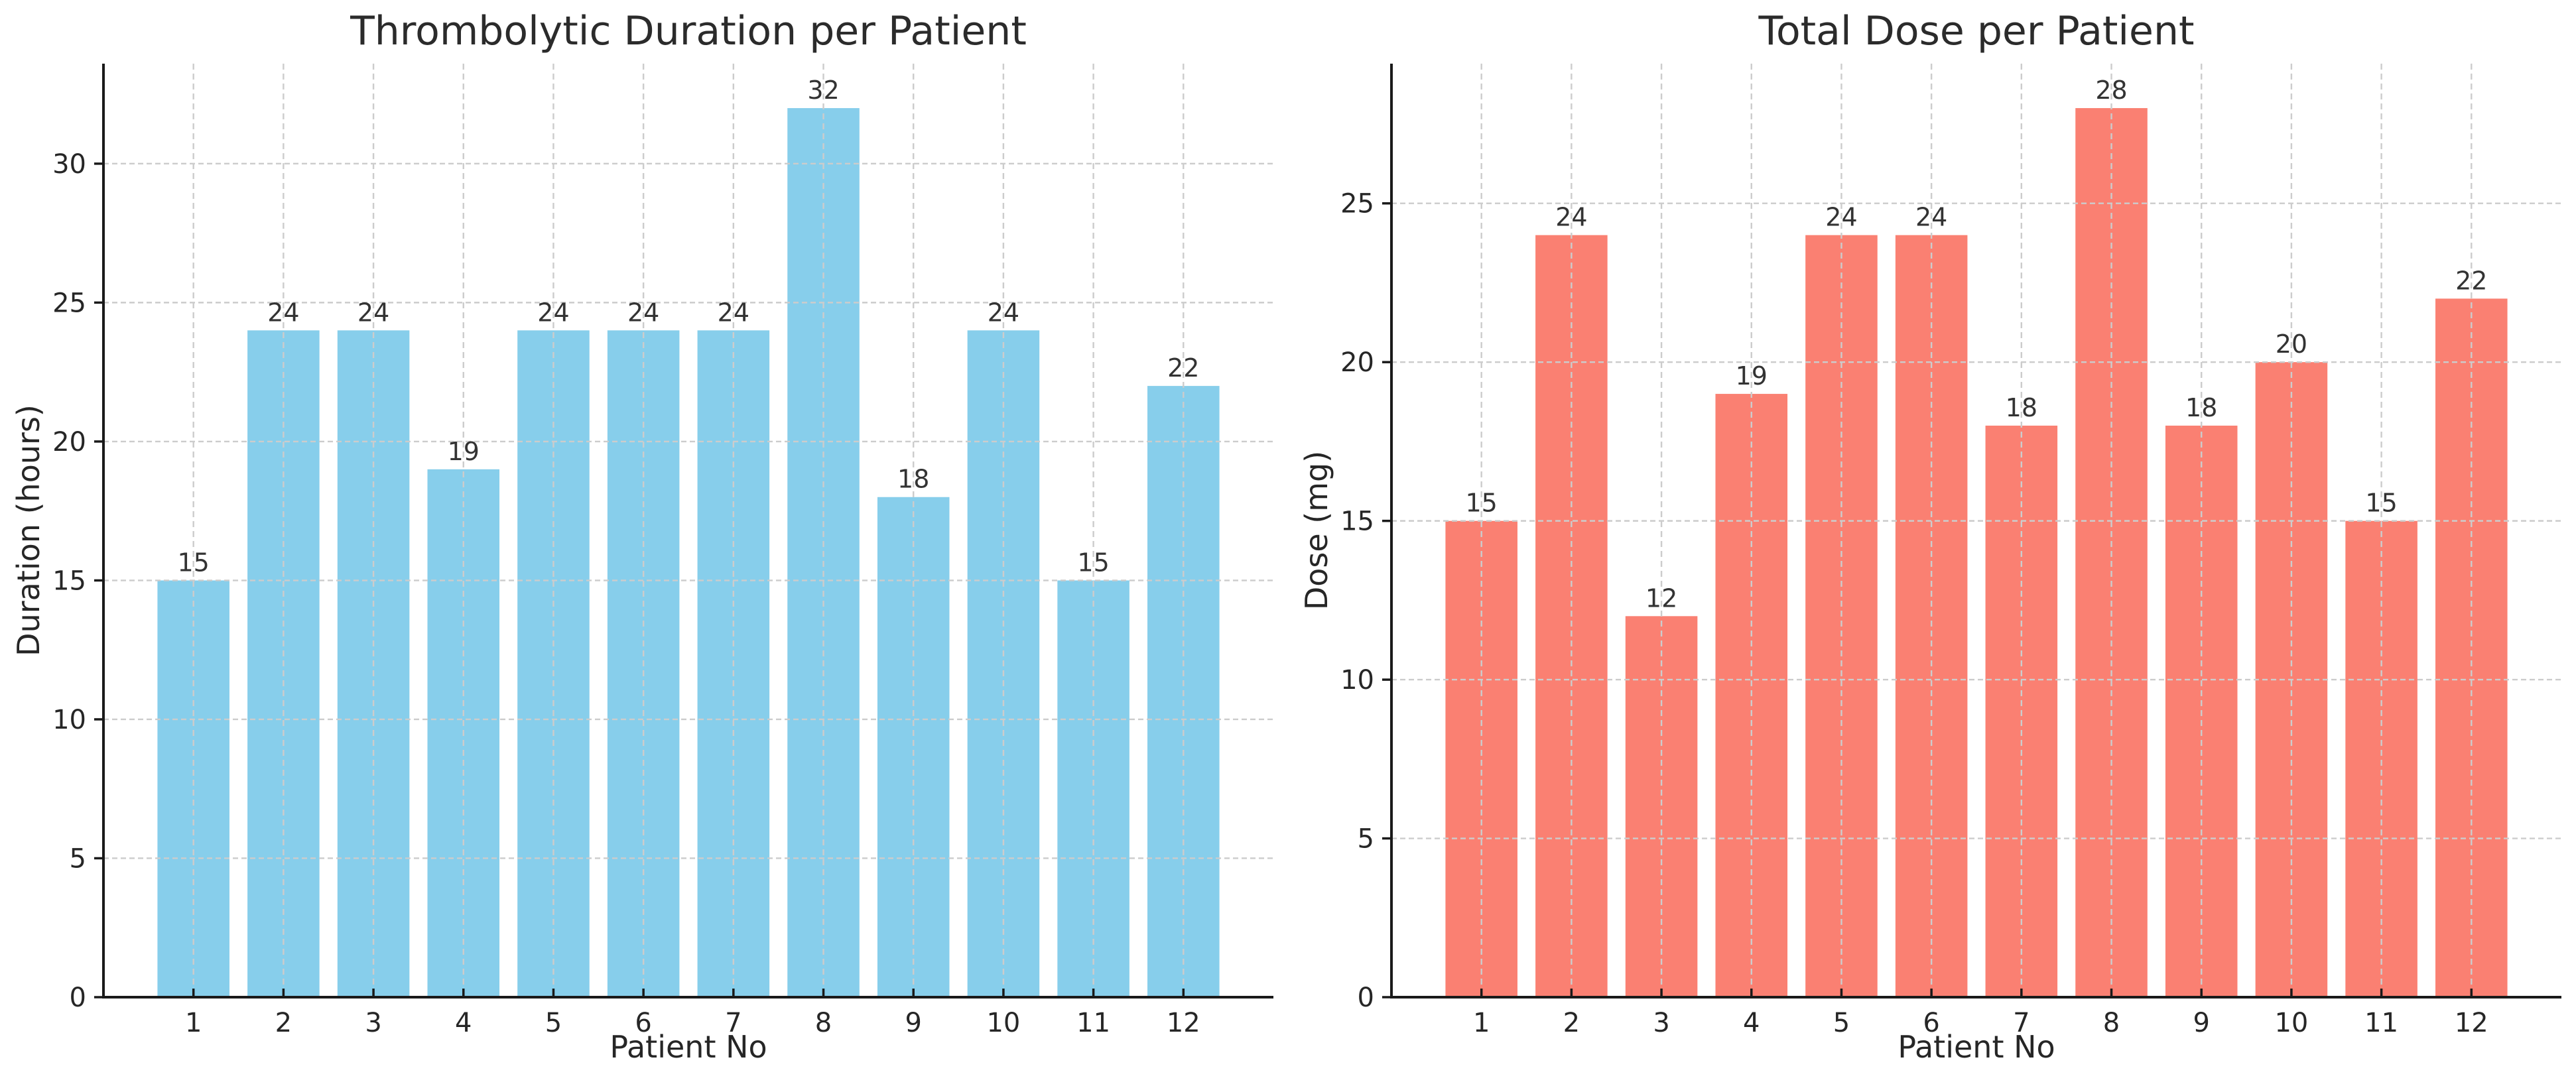  I want to click on dose-chart-title: Total Dose per Patient, so click(1977, 31).